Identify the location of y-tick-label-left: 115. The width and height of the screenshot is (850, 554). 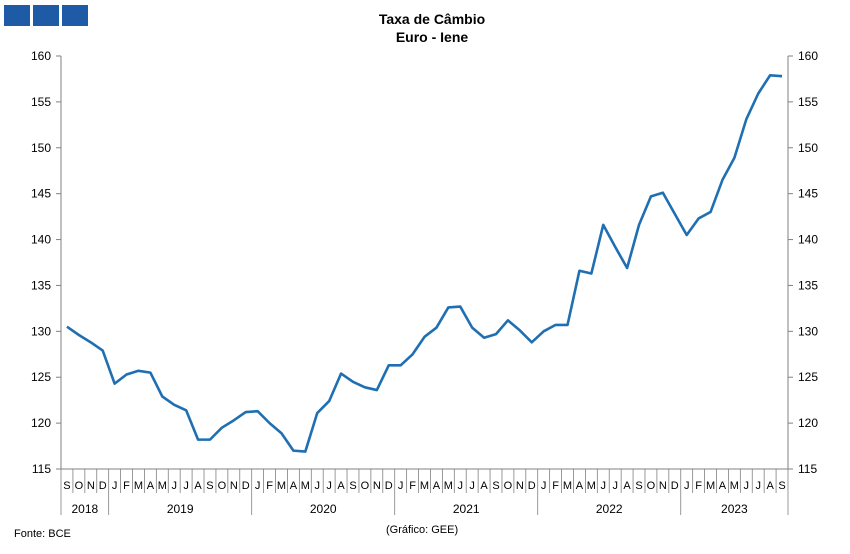
(41, 469).